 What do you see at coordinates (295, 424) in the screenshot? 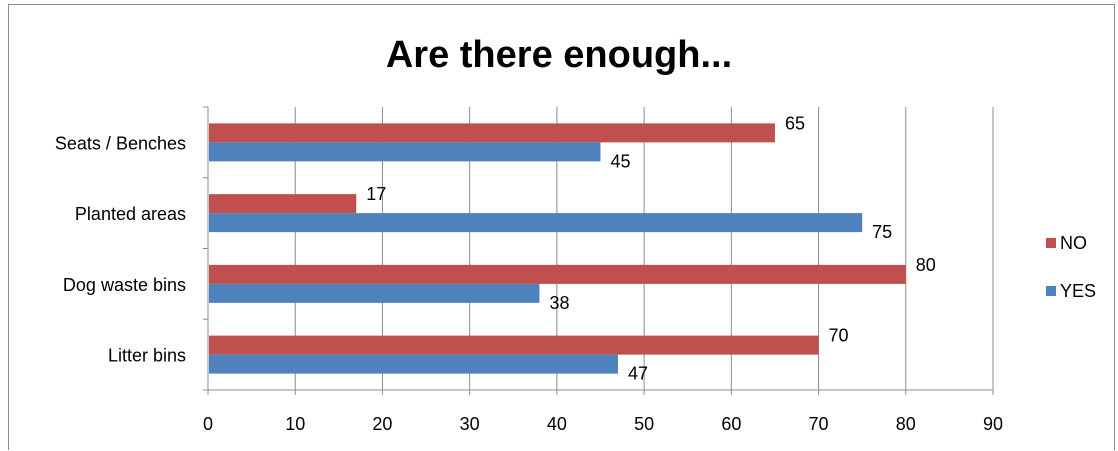
I see `x-tick-label-10: 10` at bounding box center [295, 424].